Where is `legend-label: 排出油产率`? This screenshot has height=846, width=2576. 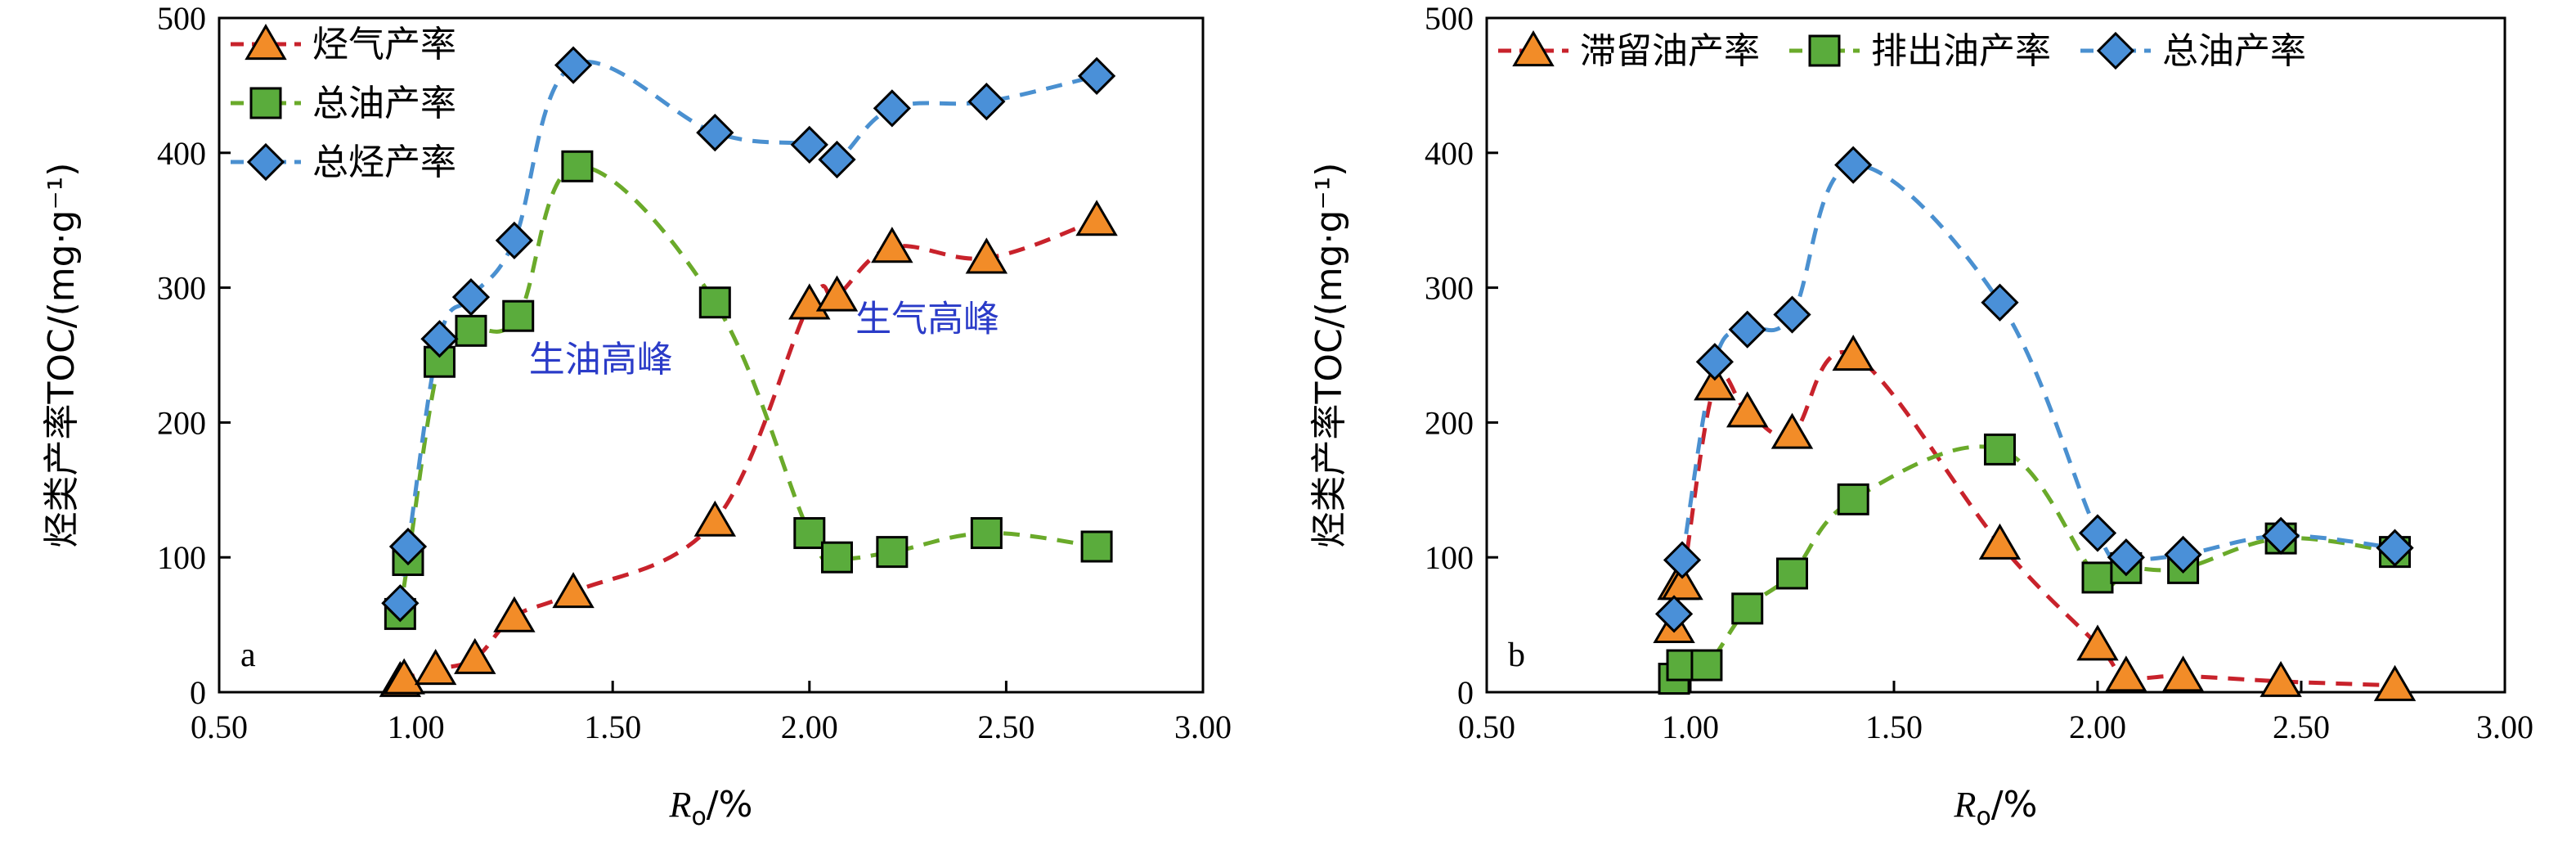
legend-label: 排出油产率 is located at coordinates (1961, 51).